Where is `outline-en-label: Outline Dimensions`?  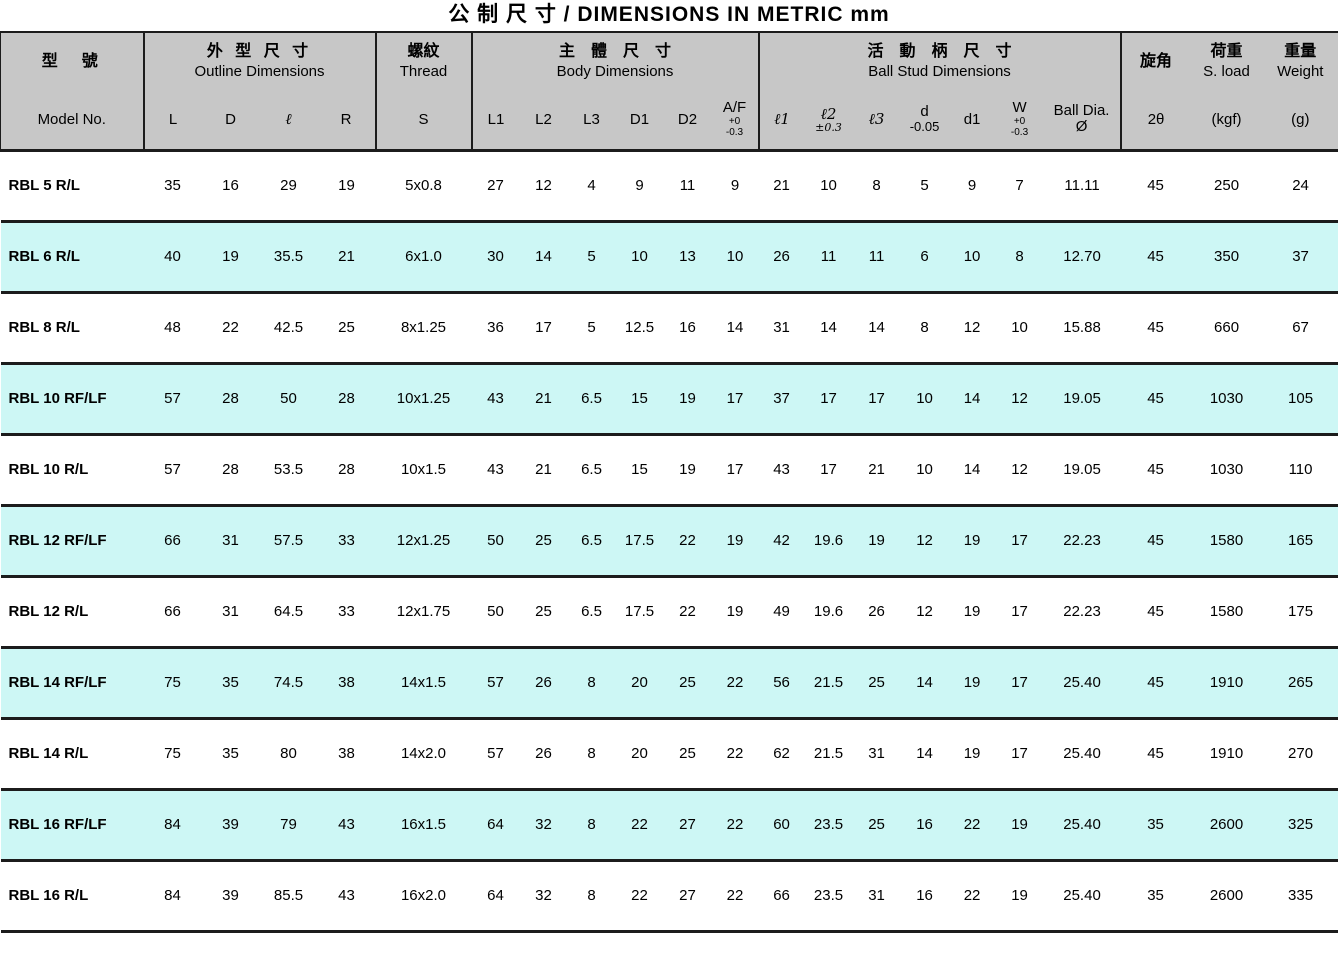 outline-en-label: Outline Dimensions is located at coordinates (259, 71).